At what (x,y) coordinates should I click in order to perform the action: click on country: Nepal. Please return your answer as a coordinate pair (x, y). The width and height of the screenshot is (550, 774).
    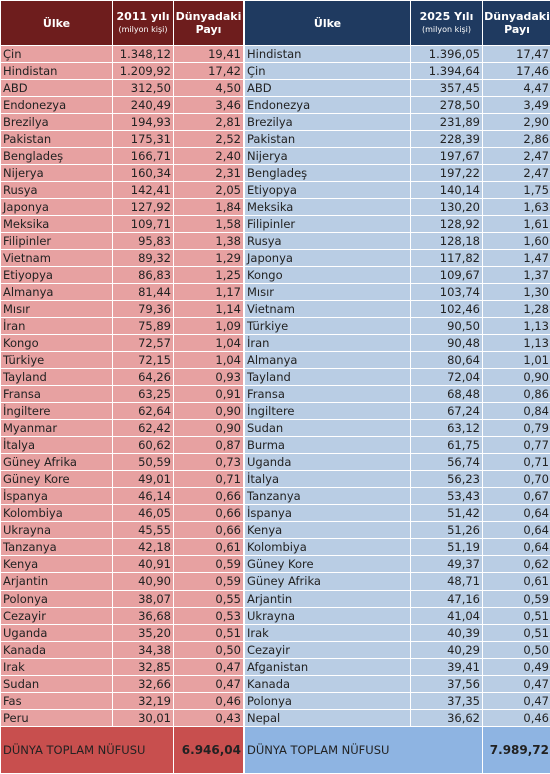
    Looking at the image, I should click on (327, 717).